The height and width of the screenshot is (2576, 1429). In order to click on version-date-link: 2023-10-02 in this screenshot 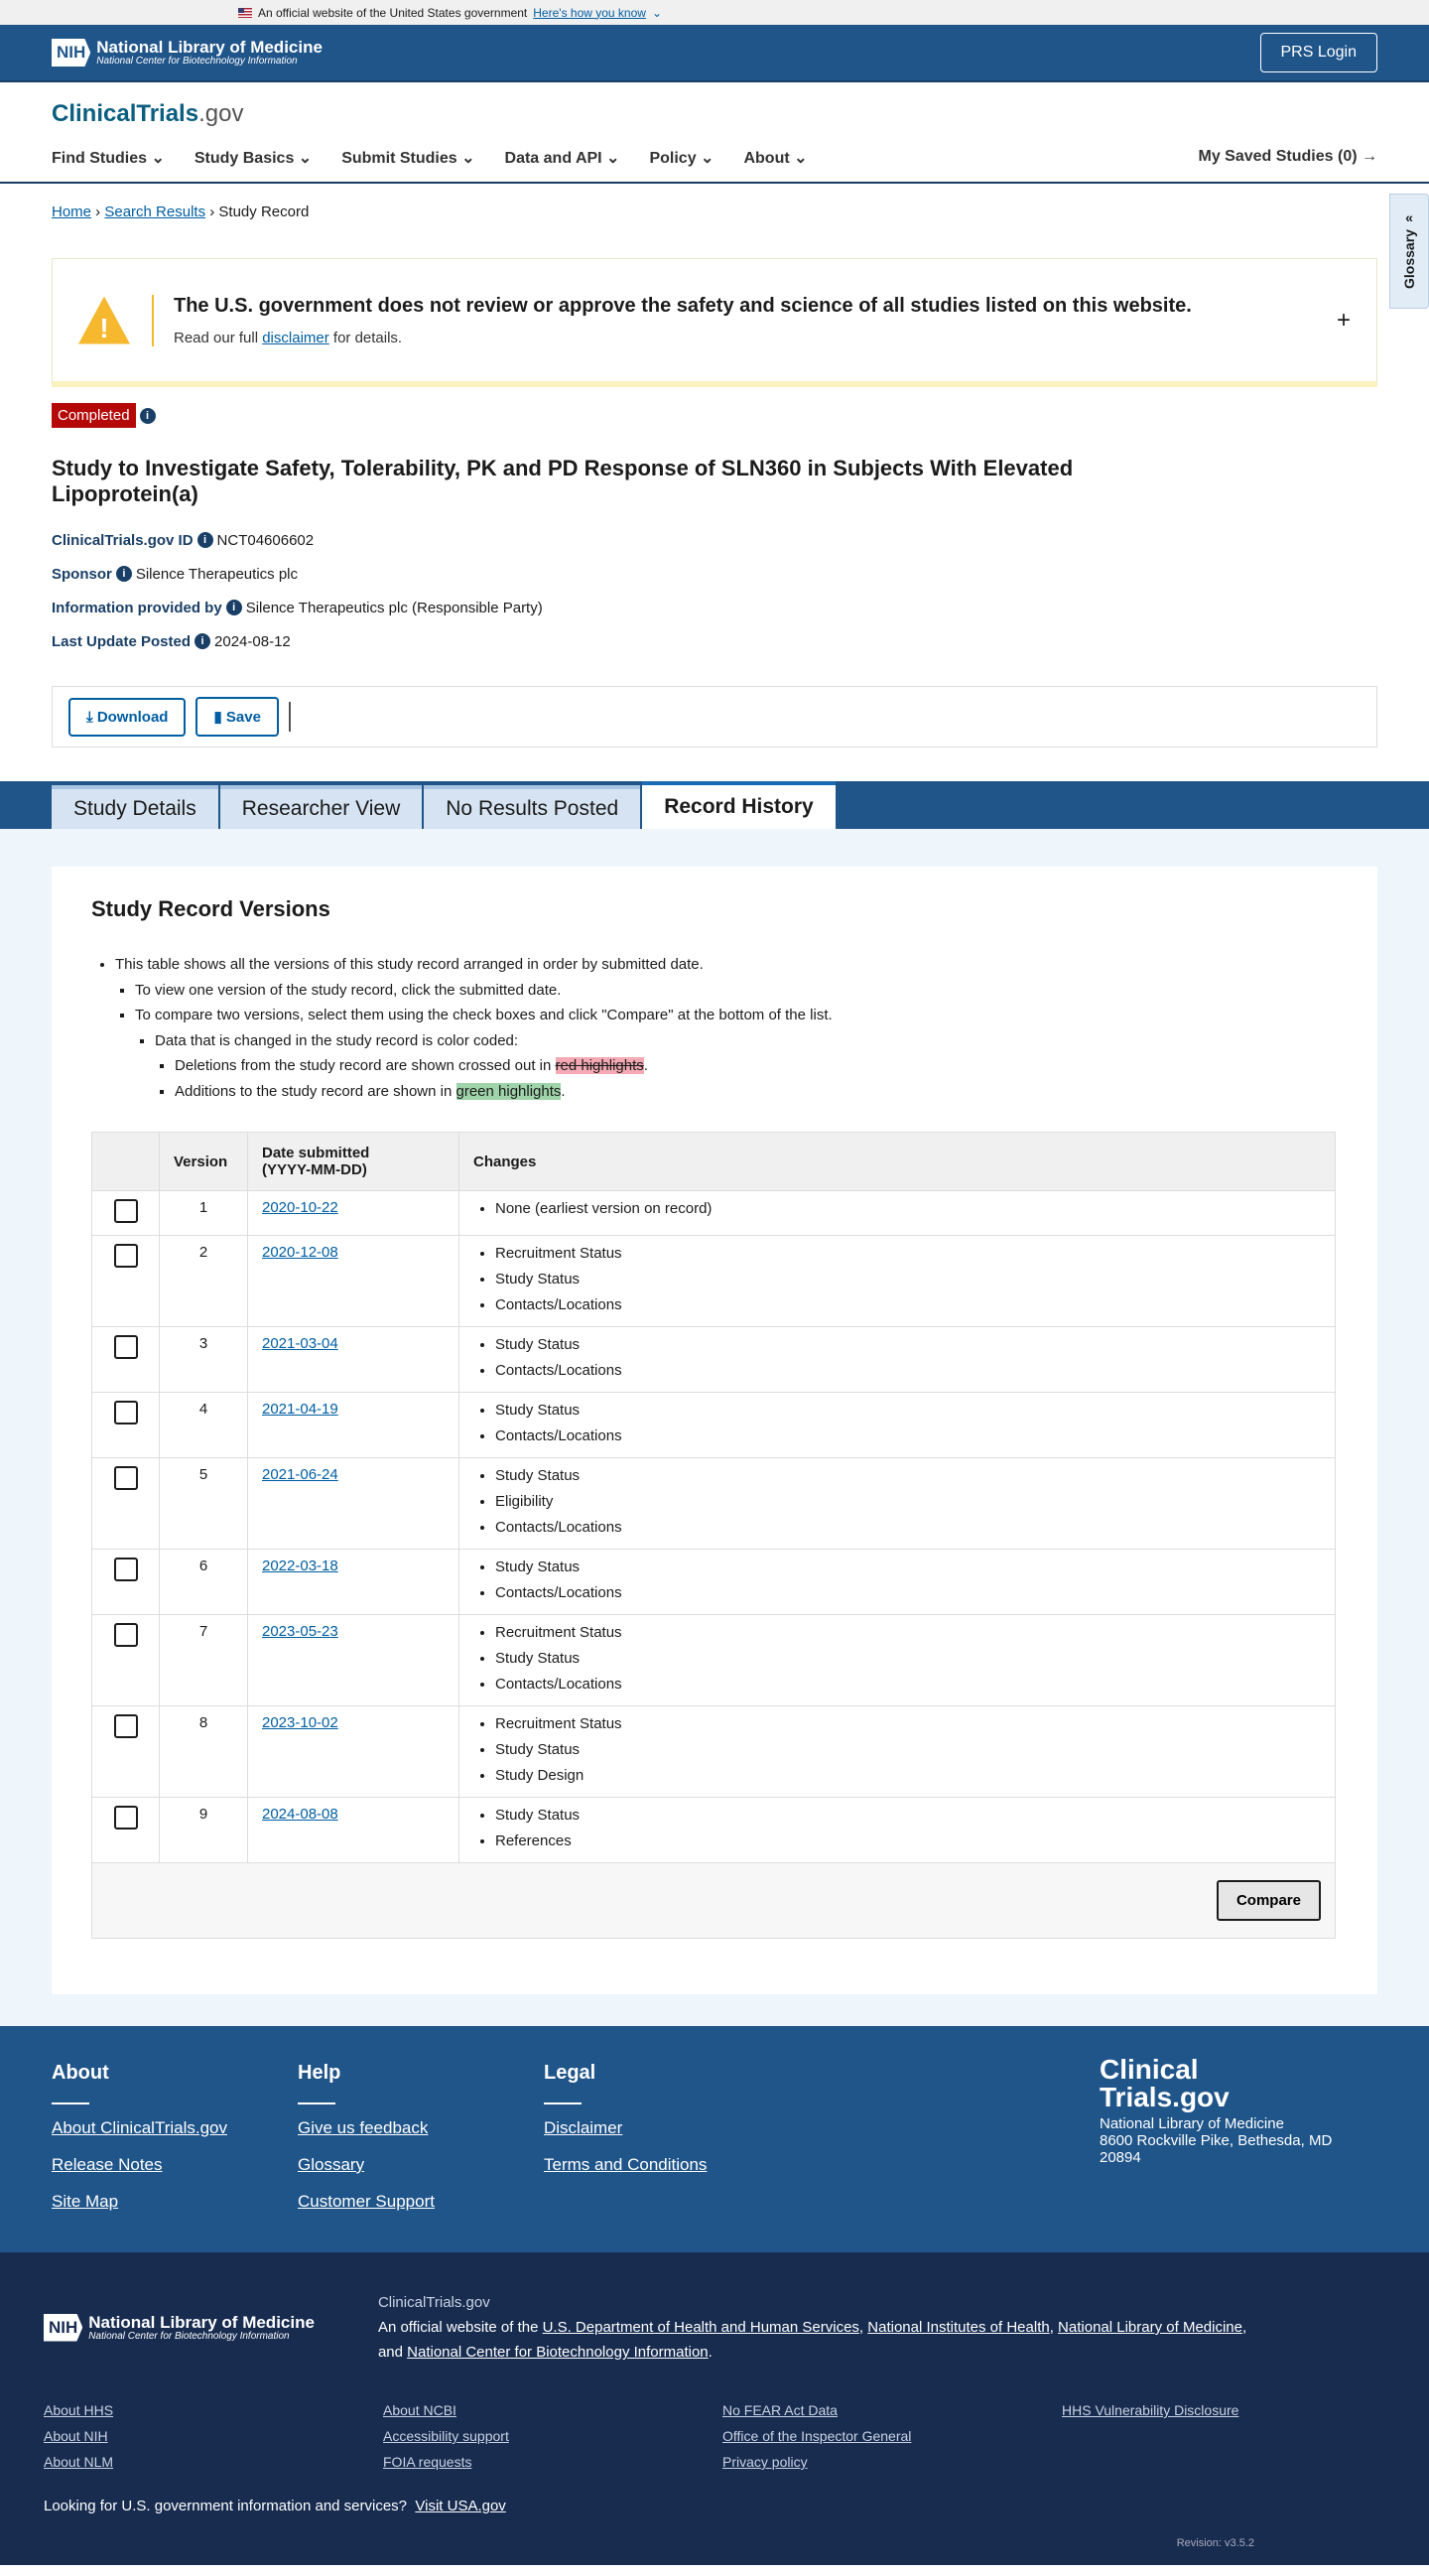, I will do `click(300, 1722)`.